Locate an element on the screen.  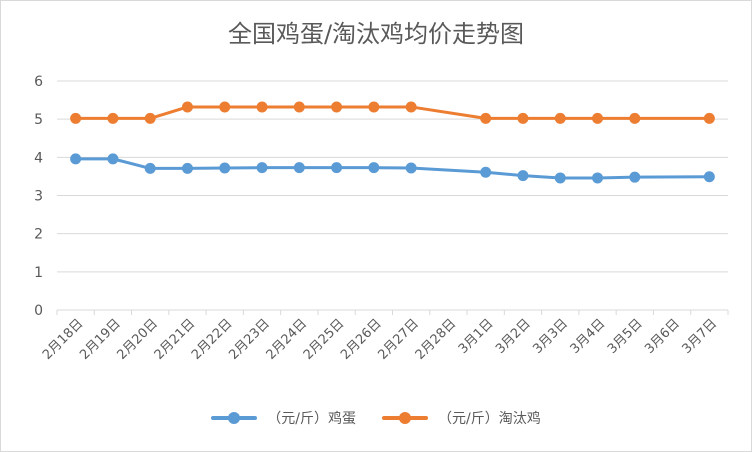
legend-label-culled-hens: （元/斤）淘汰鸡 is located at coordinates (489, 419).